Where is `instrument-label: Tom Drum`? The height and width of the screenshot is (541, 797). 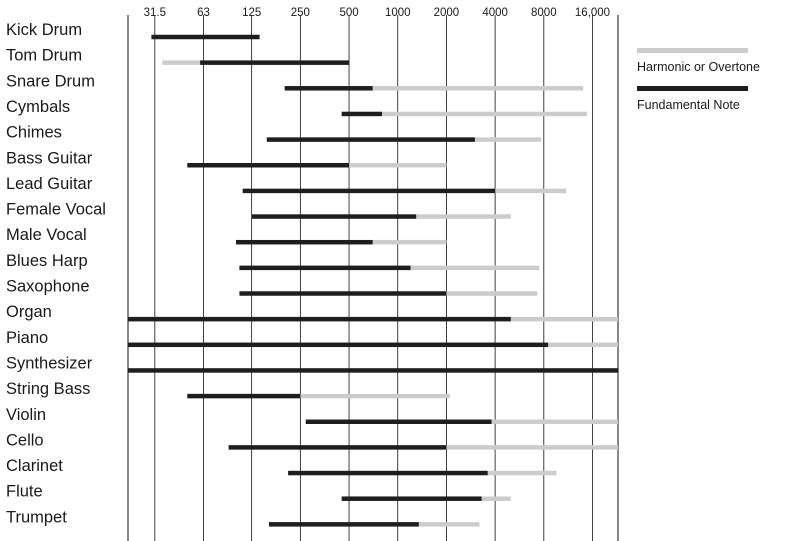 instrument-label: Tom Drum is located at coordinates (44, 56).